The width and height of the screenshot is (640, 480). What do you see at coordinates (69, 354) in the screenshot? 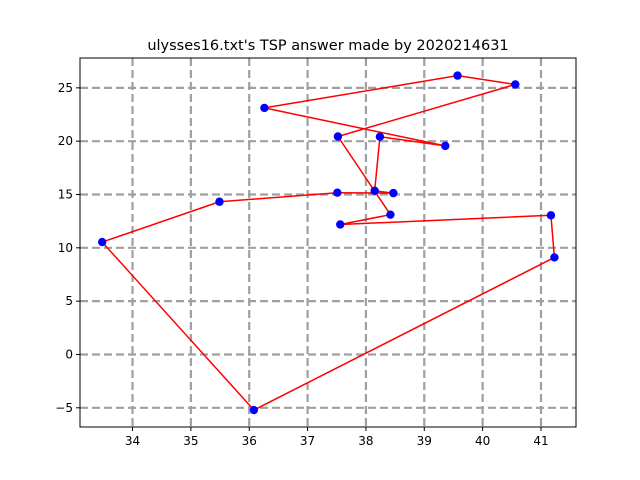
I see `y-tick-label: 0` at bounding box center [69, 354].